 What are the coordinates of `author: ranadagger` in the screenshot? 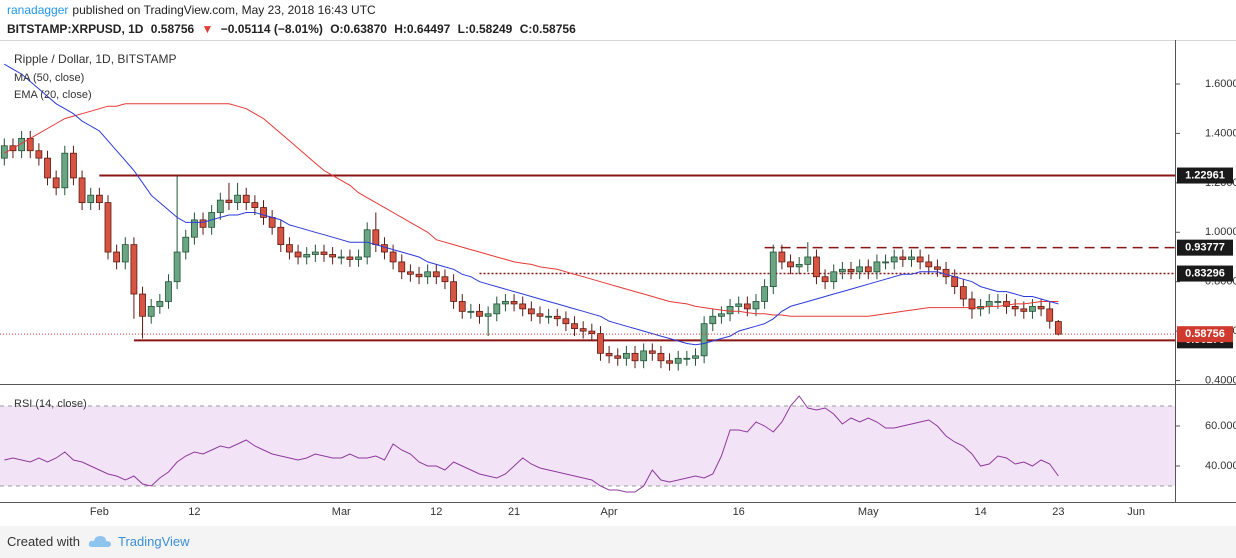 It's located at (38, 10).